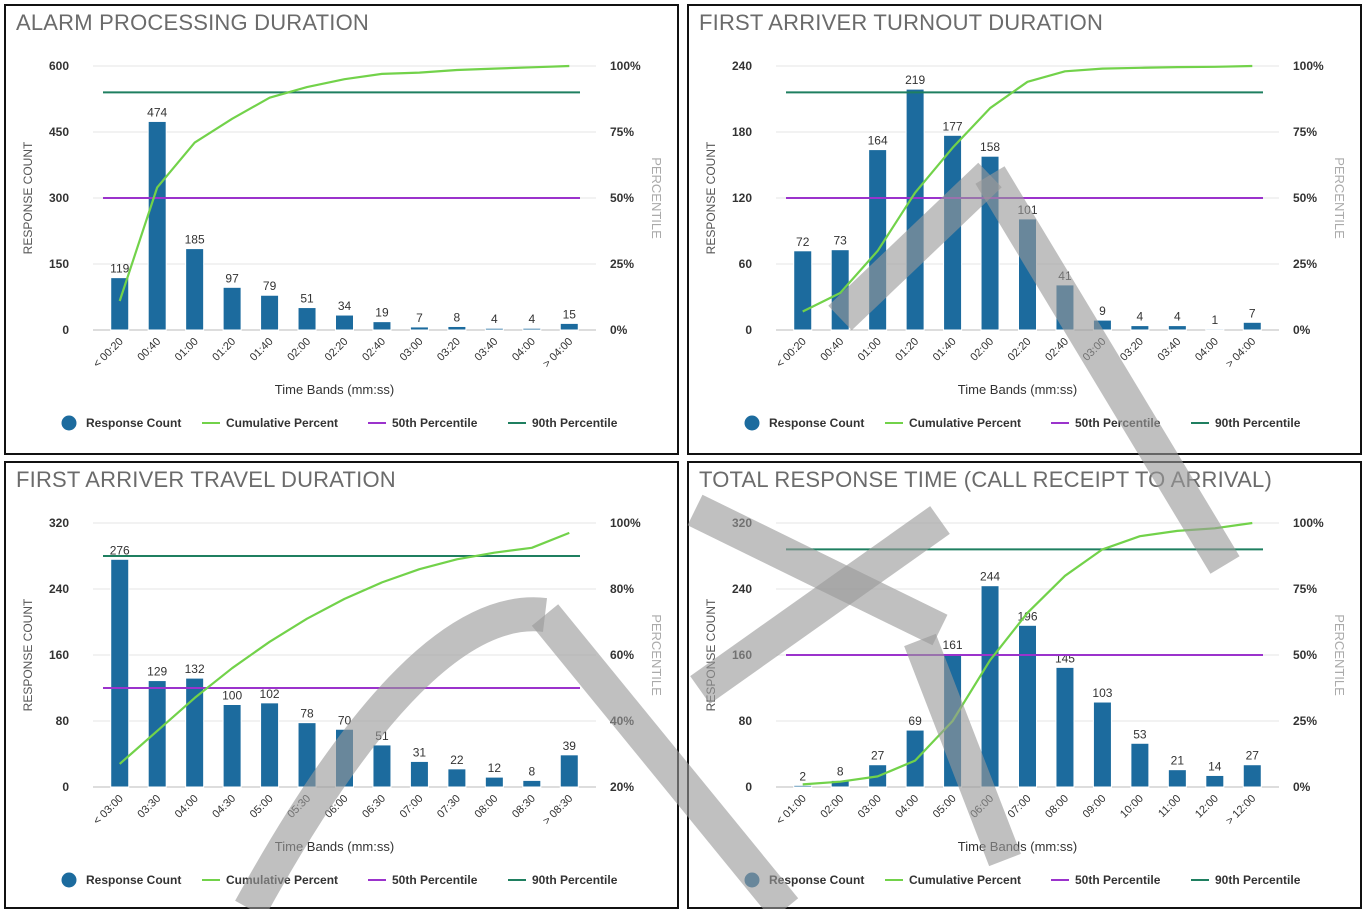 Image resolution: width=1362 pixels, height=909 pixels. What do you see at coordinates (299, 807) in the screenshot?
I see `x-tick-label: 05:30` at bounding box center [299, 807].